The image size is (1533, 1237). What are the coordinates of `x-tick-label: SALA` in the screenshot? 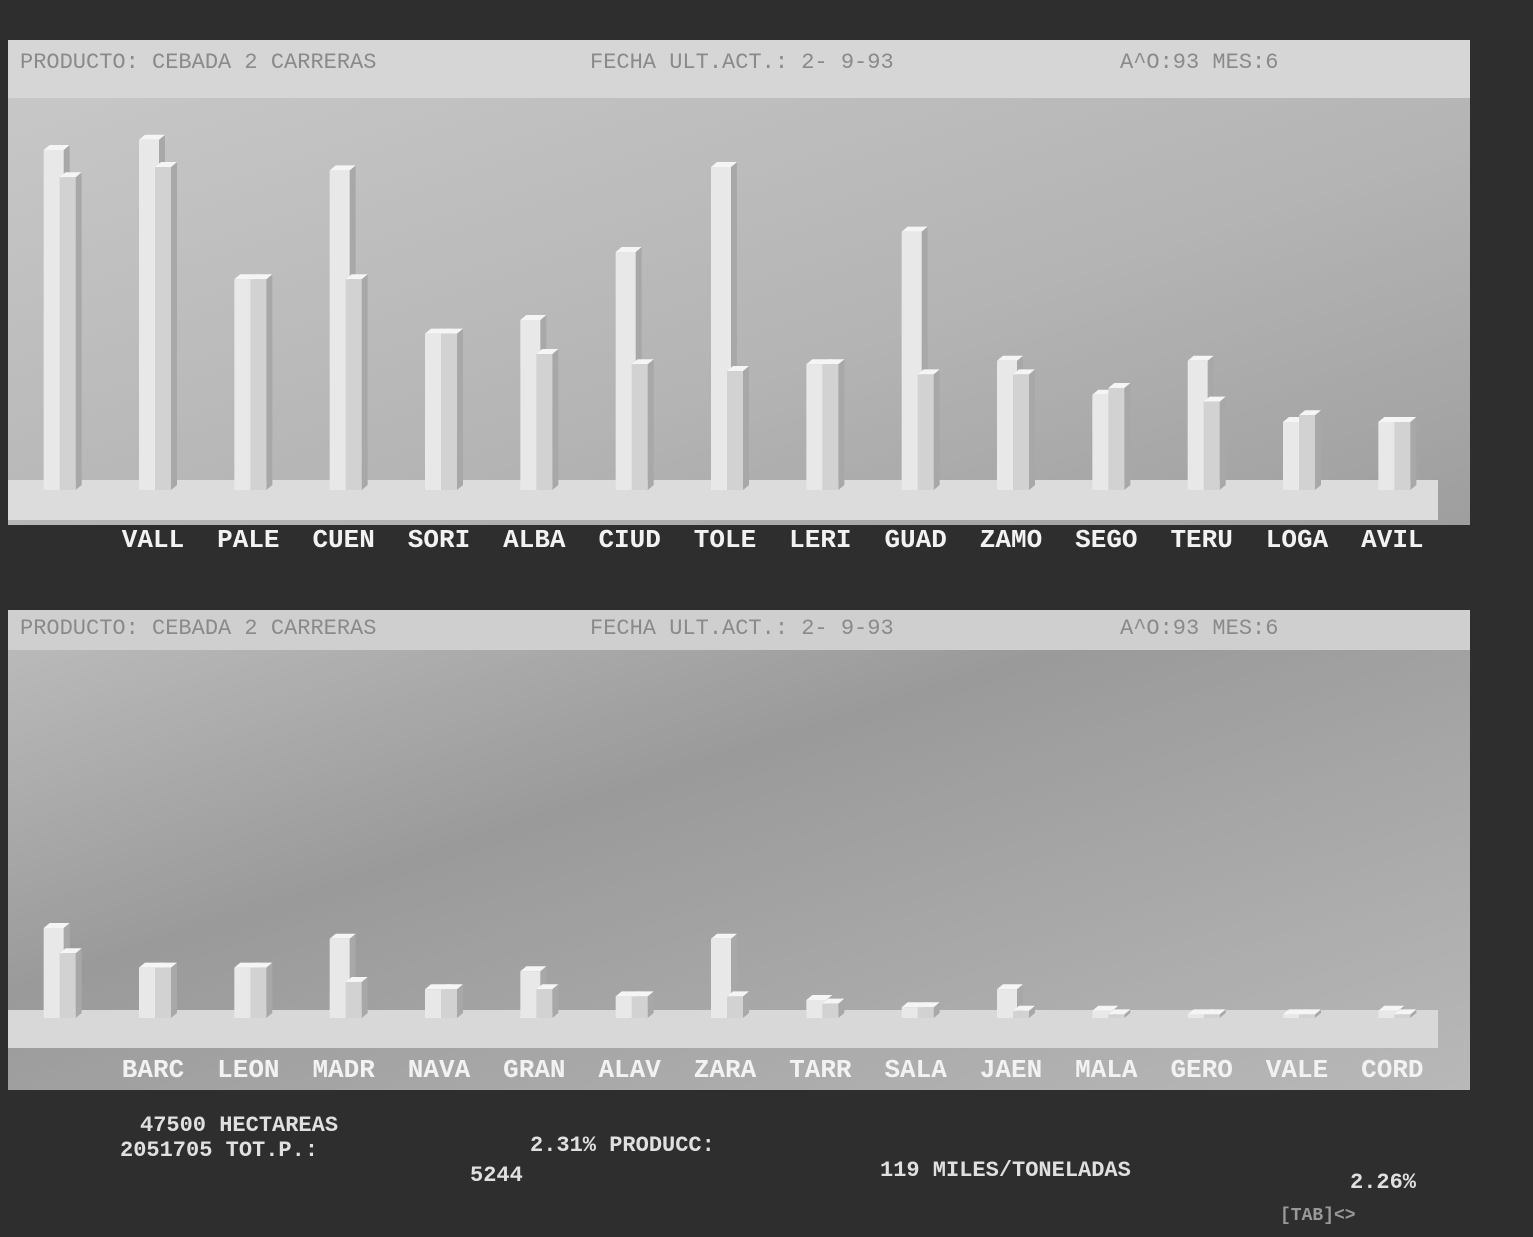 It's located at (915, 1070).